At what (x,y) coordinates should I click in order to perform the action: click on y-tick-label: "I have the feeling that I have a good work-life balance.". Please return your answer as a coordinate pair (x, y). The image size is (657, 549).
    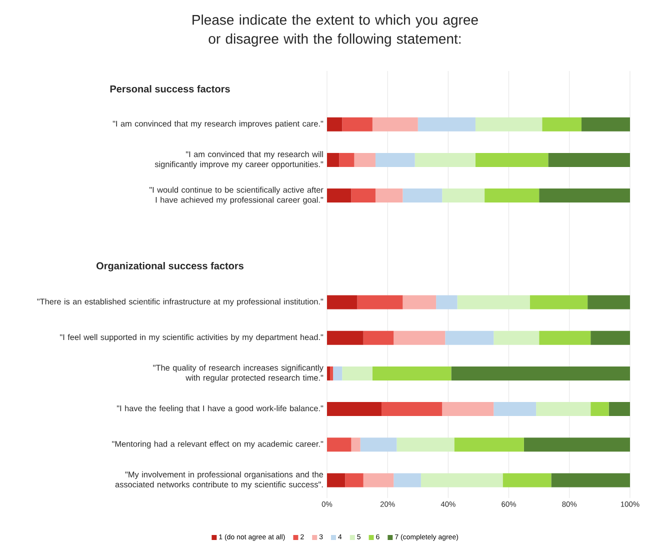
    Looking at the image, I should click on (220, 409).